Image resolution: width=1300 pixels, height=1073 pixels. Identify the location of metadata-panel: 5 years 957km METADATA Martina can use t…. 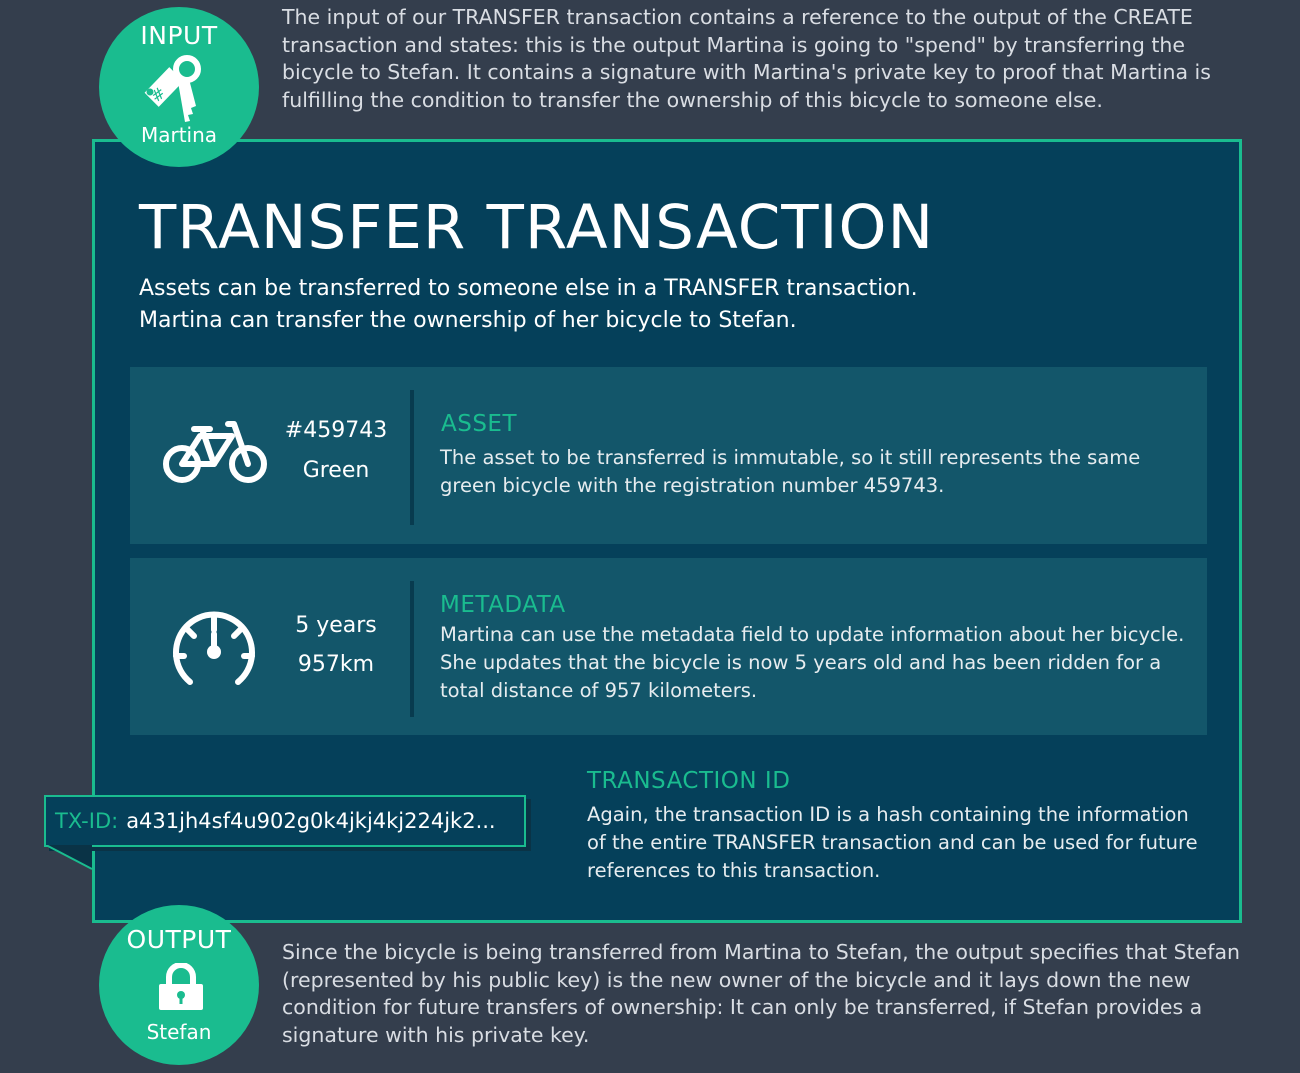
(668, 646).